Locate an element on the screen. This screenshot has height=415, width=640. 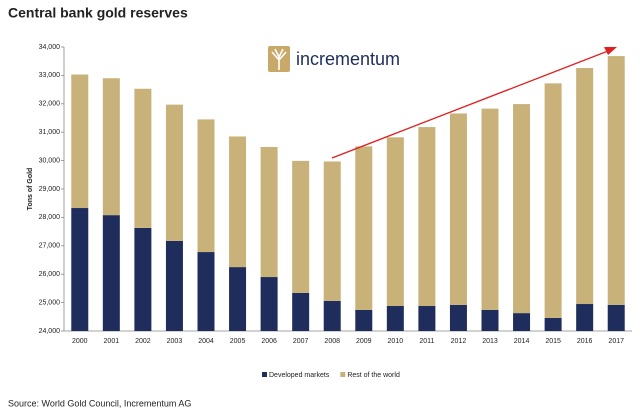
x-tick-label: 2011 is located at coordinates (426, 341).